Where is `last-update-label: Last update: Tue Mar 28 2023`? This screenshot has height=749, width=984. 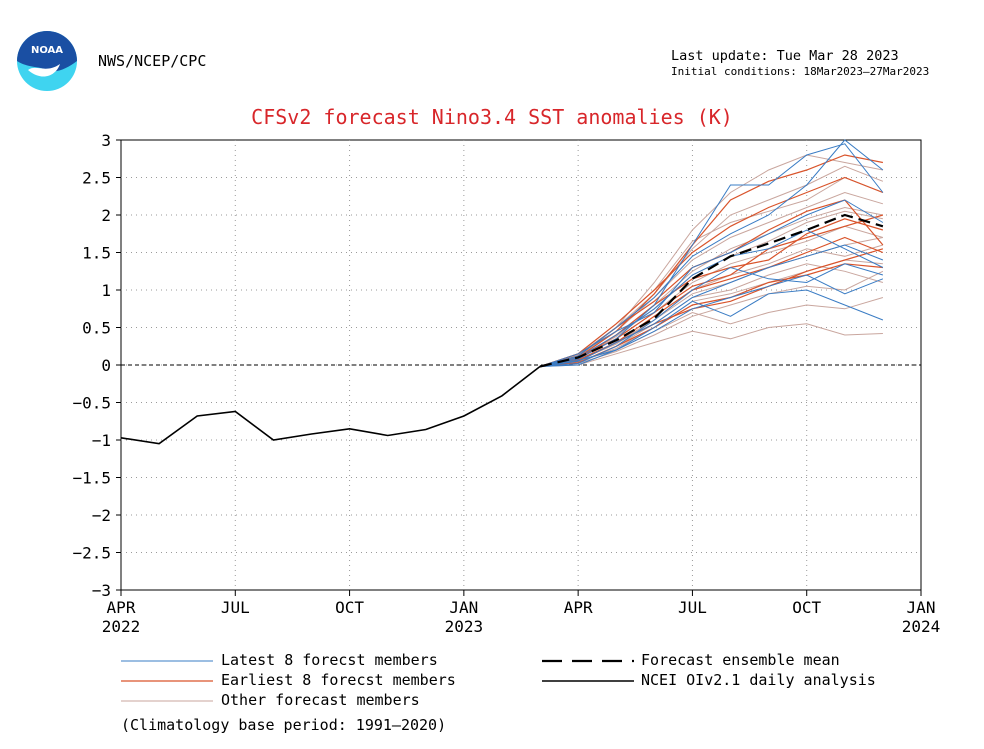 last-update-label: Last update: Tue Mar 28 2023 is located at coordinates (785, 56).